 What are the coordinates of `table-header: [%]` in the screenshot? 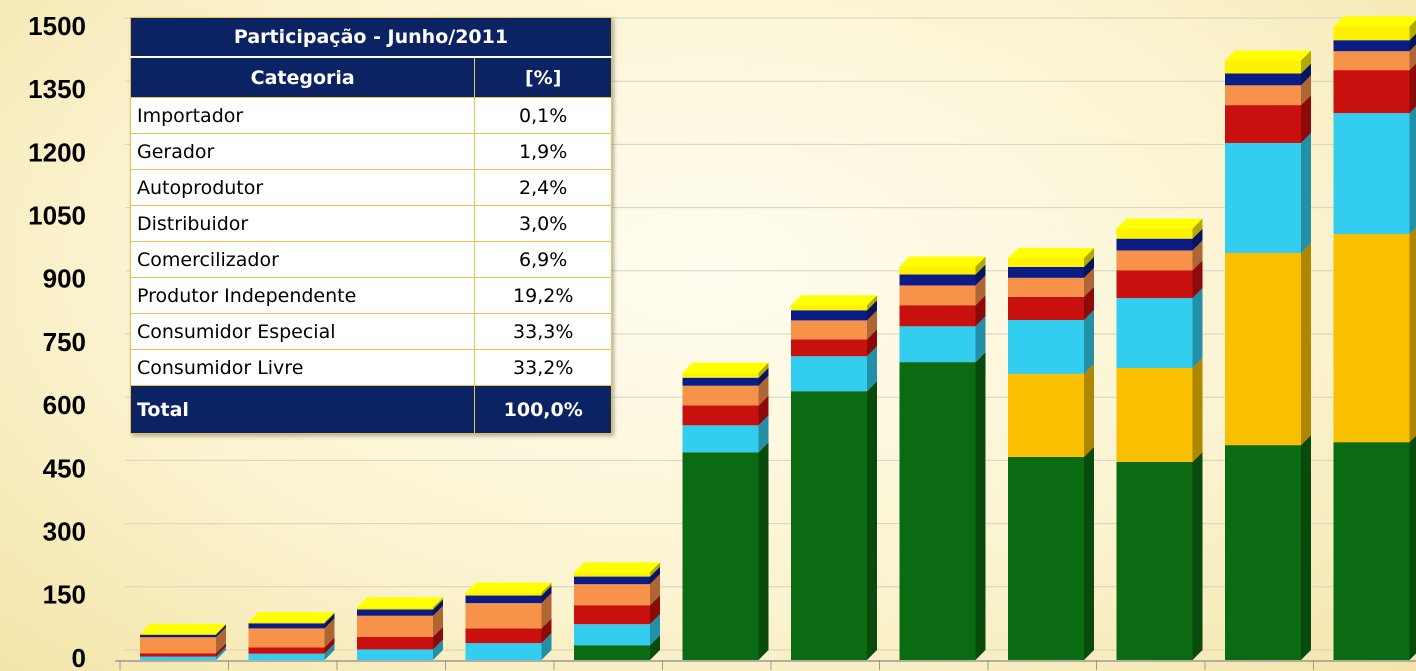 It's located at (543, 77).